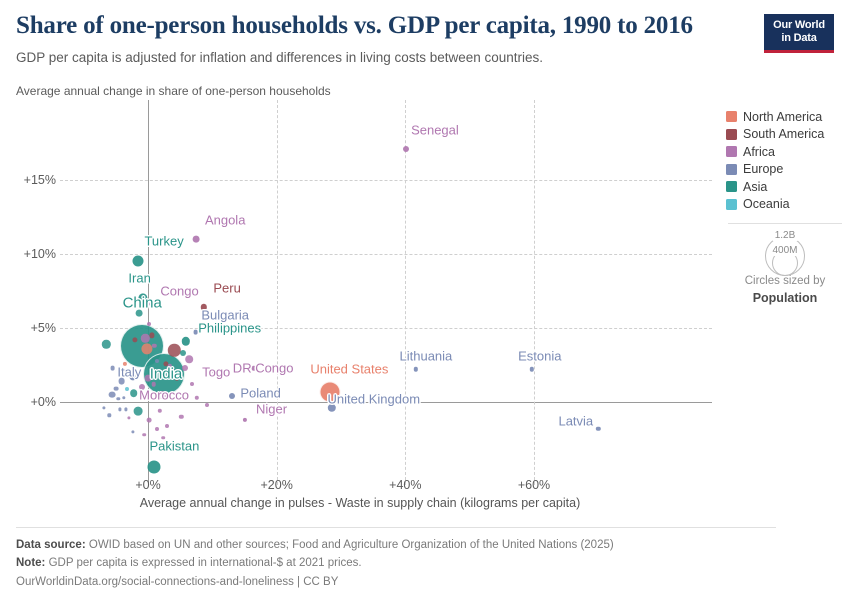 The width and height of the screenshot is (850, 600). I want to click on legend-item-africa: Africa, so click(785, 152).